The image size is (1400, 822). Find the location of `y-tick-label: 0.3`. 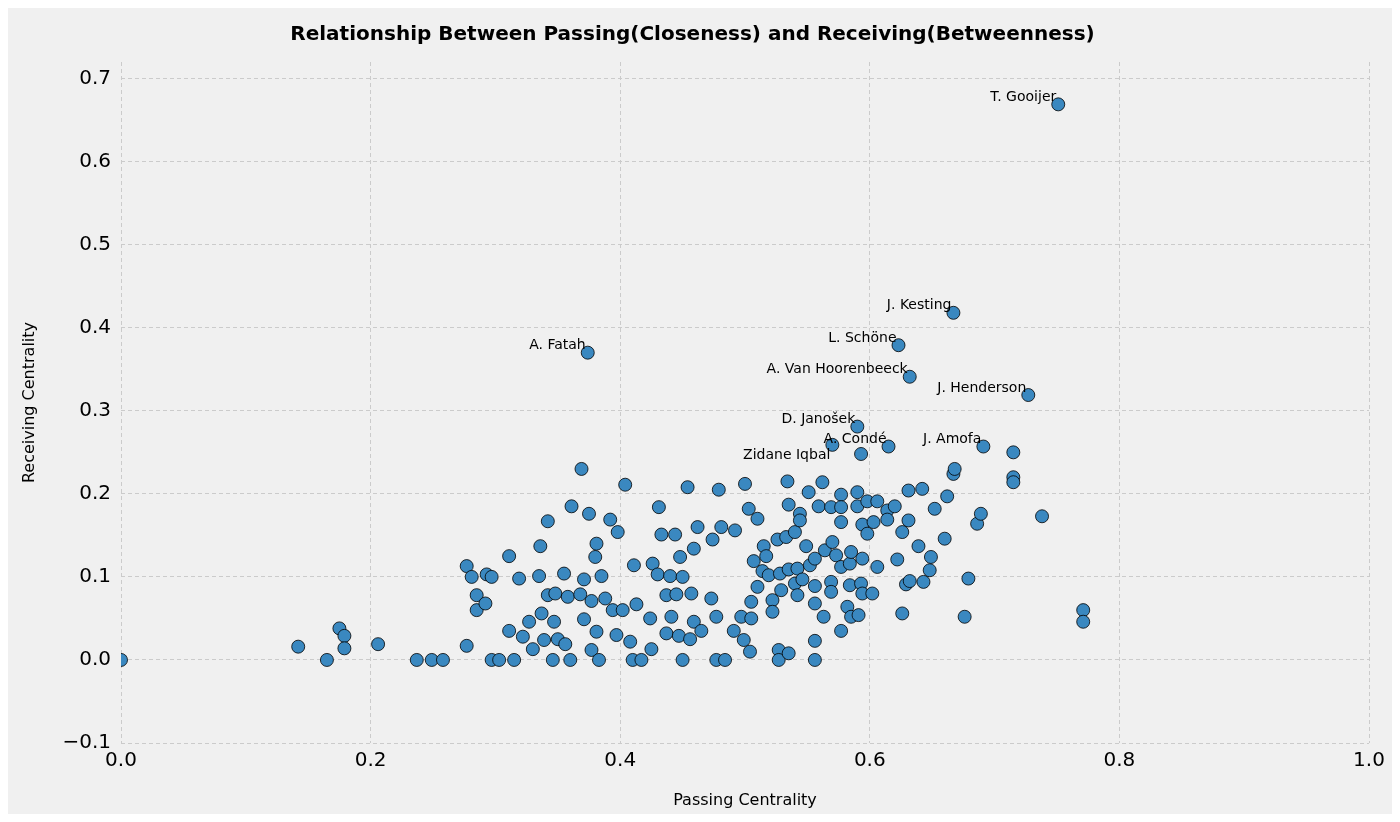

y-tick-label: 0.3 is located at coordinates (95, 409).